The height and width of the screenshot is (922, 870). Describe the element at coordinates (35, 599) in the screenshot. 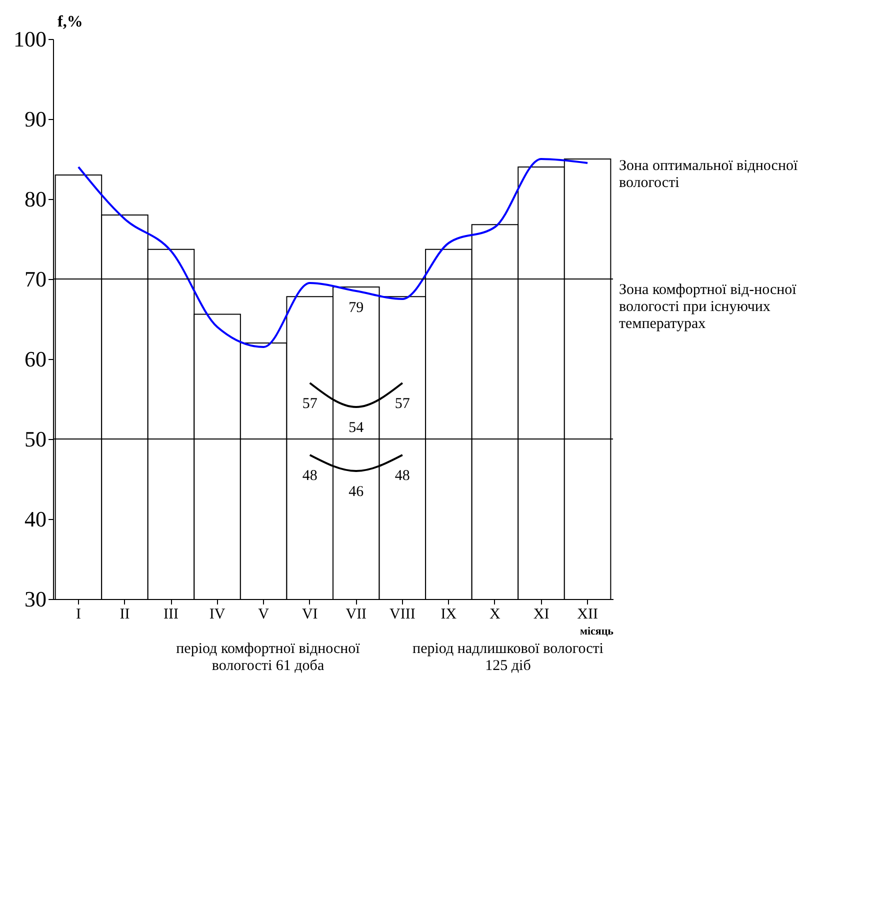

I see `y-tick-label: 30` at that location.